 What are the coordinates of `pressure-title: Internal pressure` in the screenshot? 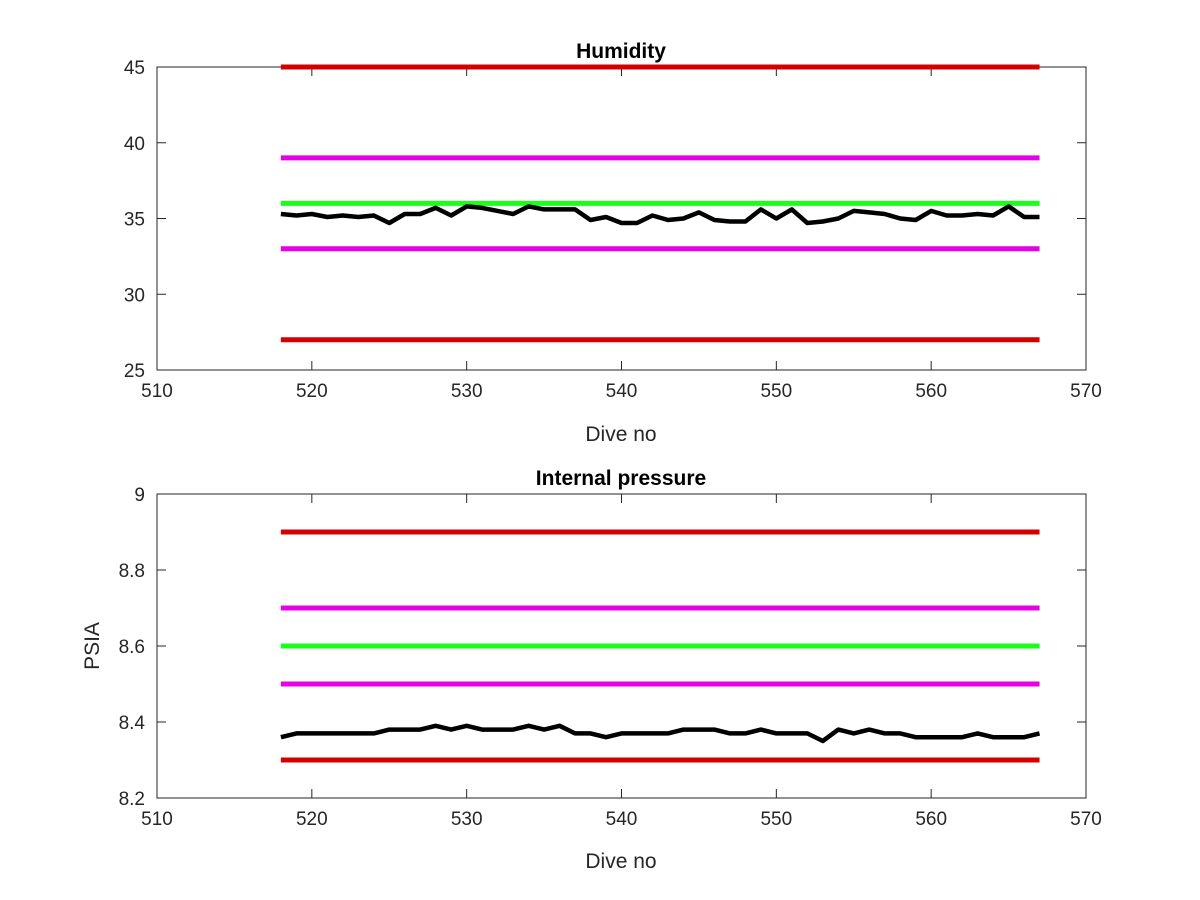 It's located at (621, 478).